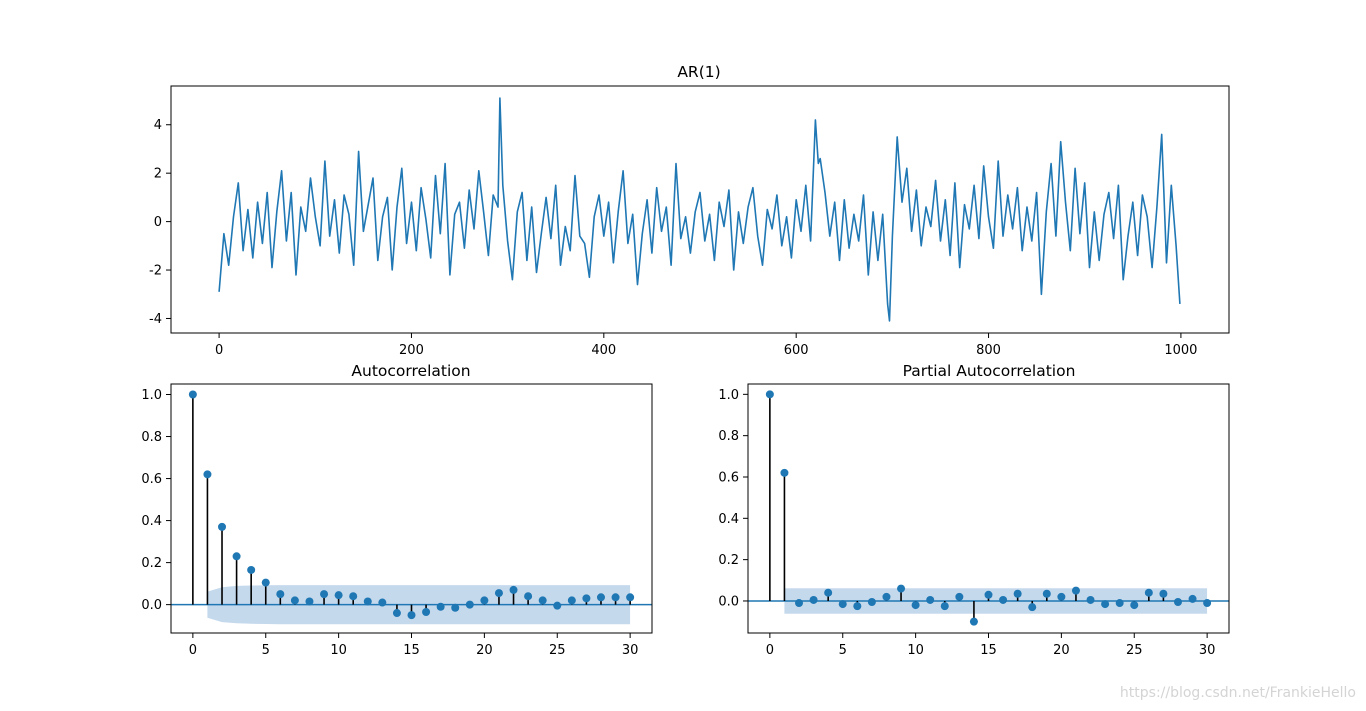 This screenshot has height=711, width=1366. What do you see at coordinates (410, 371) in the screenshot?
I see `chart-title: Autocorrelation` at bounding box center [410, 371].